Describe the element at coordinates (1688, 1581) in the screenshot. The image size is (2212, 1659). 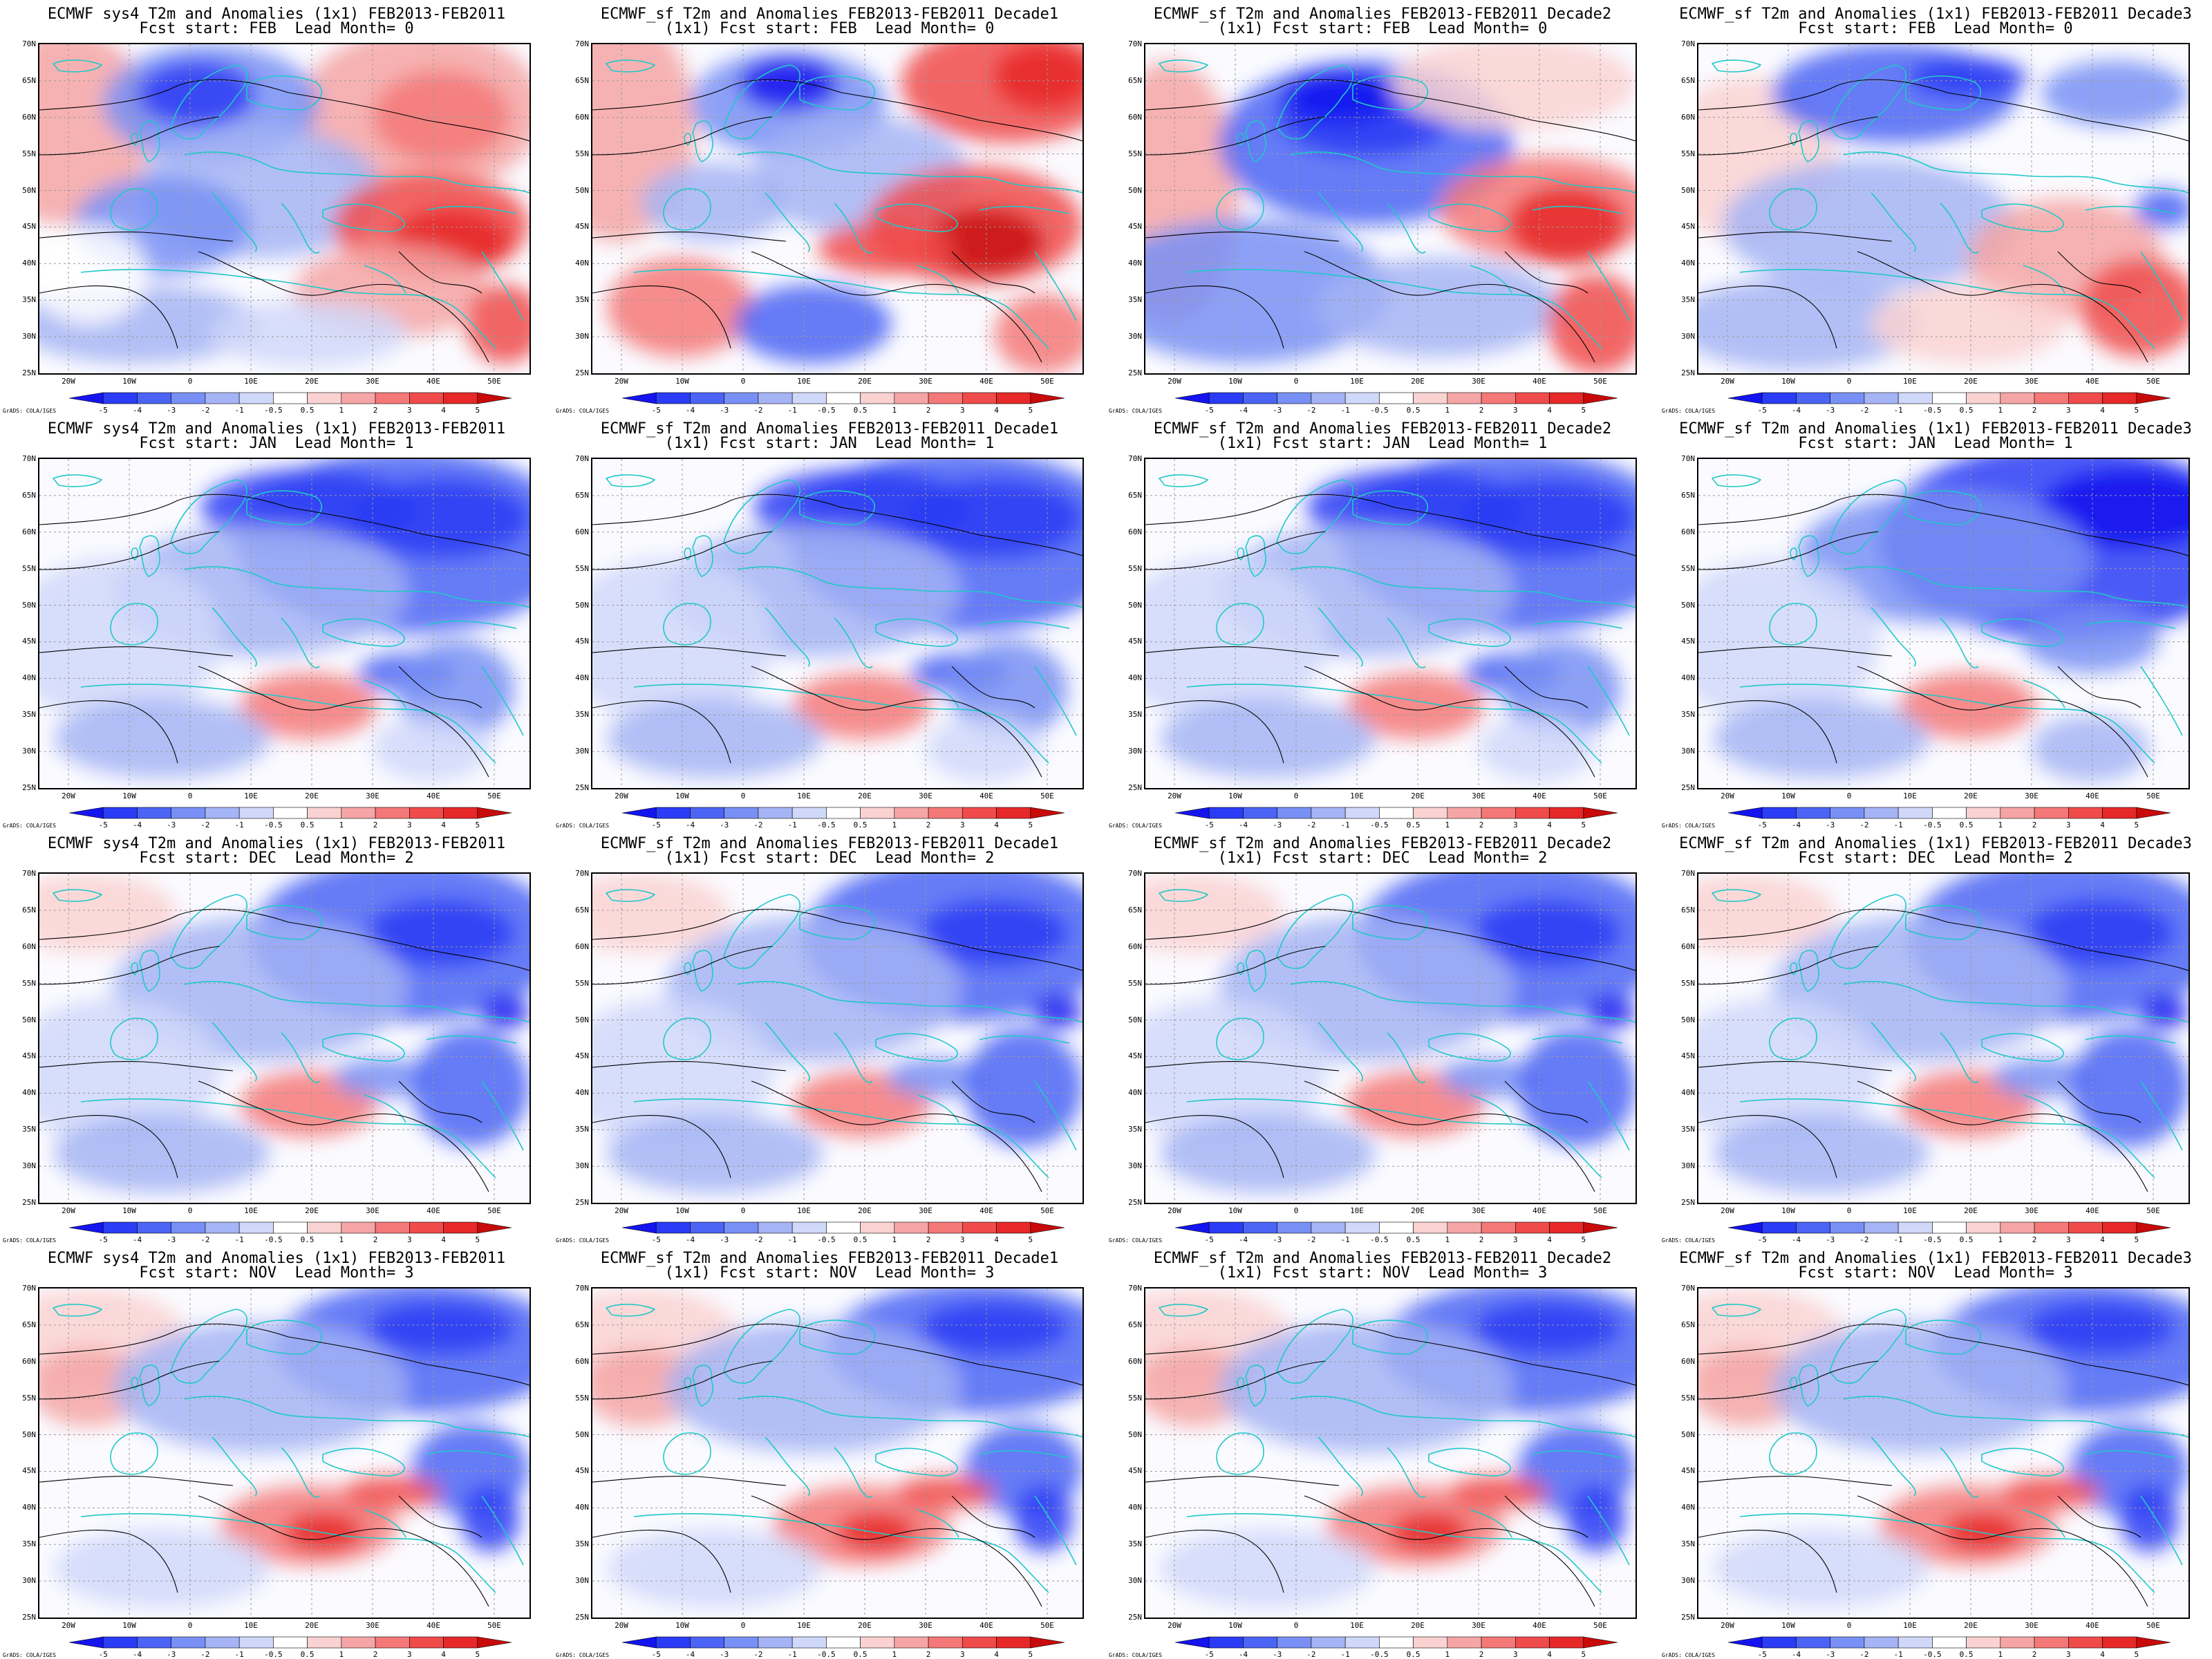
I see `latitude-label: 30N` at that location.